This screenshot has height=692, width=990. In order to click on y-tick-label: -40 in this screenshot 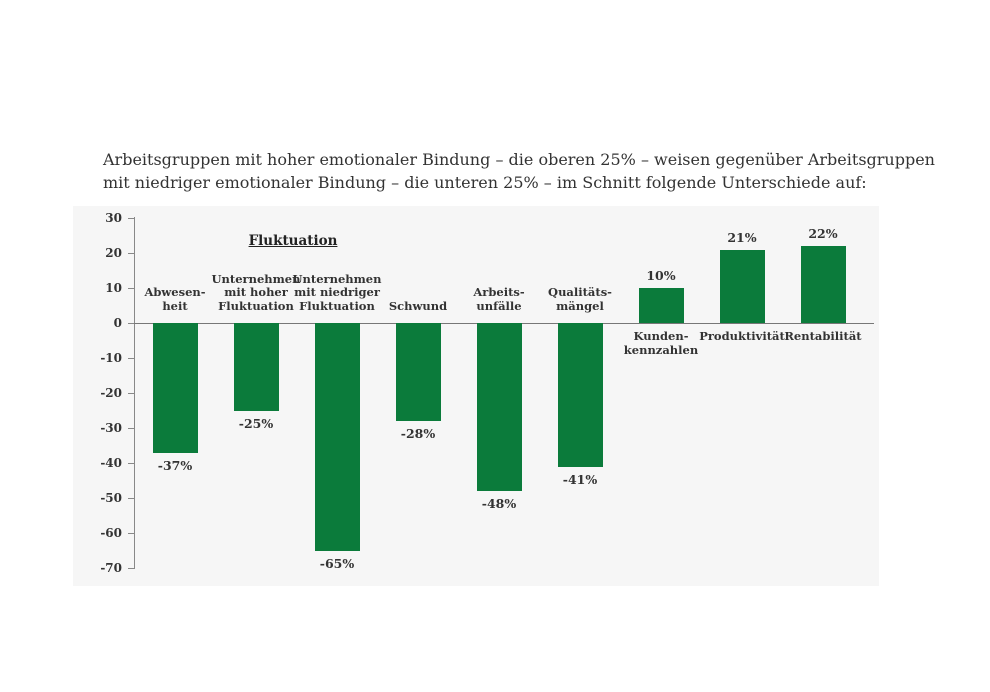, I will do `click(111, 463)`.